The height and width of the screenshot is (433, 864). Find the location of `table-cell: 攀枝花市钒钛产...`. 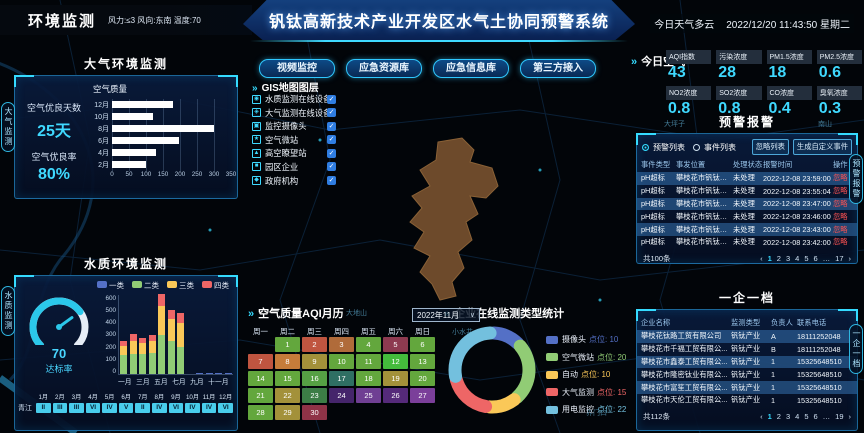

table-cell: 攀枝花市钒钛产... is located at coordinates (704, 191).